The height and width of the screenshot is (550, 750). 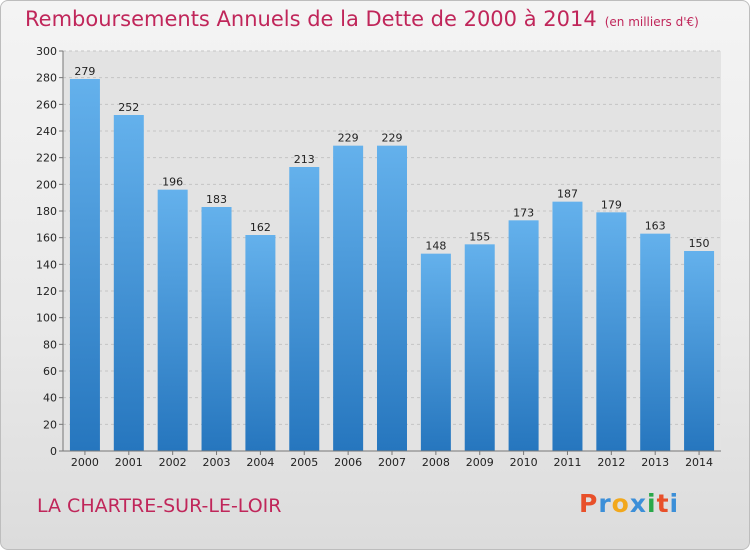 What do you see at coordinates (605, 503) in the screenshot?
I see `logo-letter: r` at bounding box center [605, 503].